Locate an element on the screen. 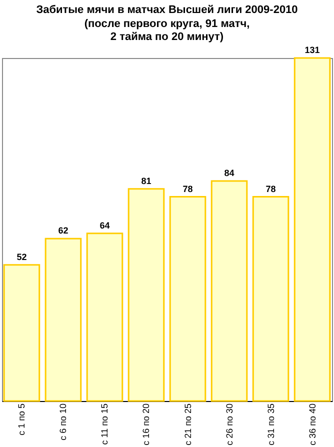 This screenshot has width=334, height=447. data-label: 52 is located at coordinates (21, 257).